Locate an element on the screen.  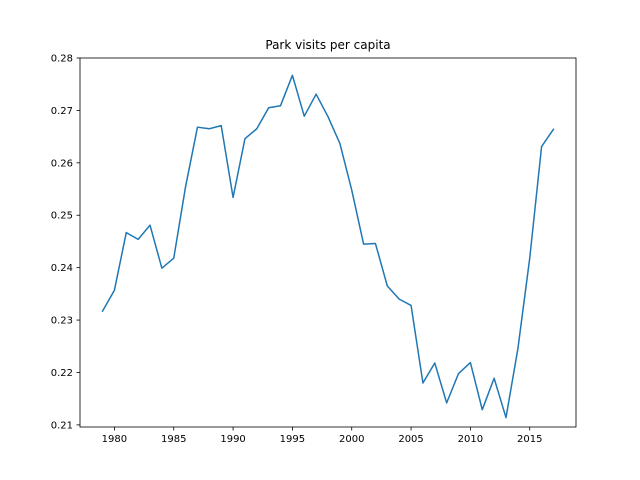
y-tick-label: 0.27 is located at coordinates (62, 111).